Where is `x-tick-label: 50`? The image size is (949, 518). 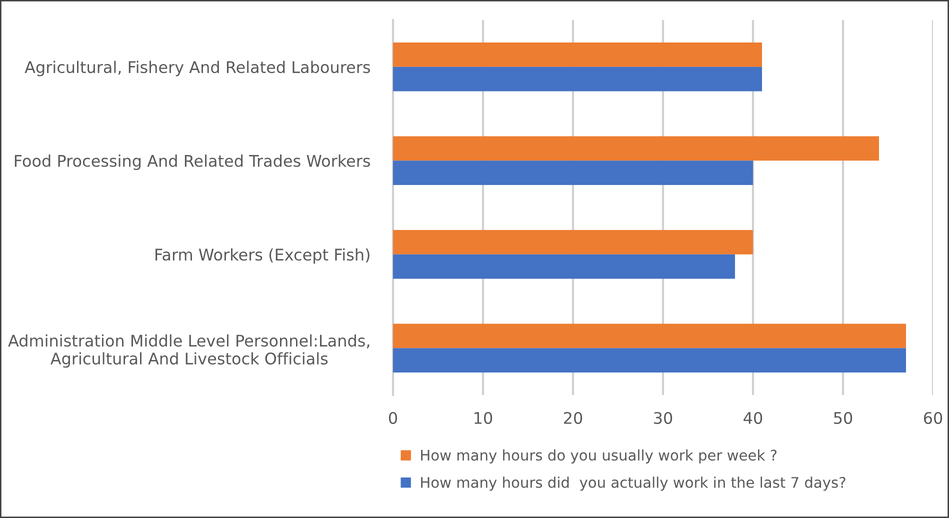 x-tick-label: 50 is located at coordinates (843, 418).